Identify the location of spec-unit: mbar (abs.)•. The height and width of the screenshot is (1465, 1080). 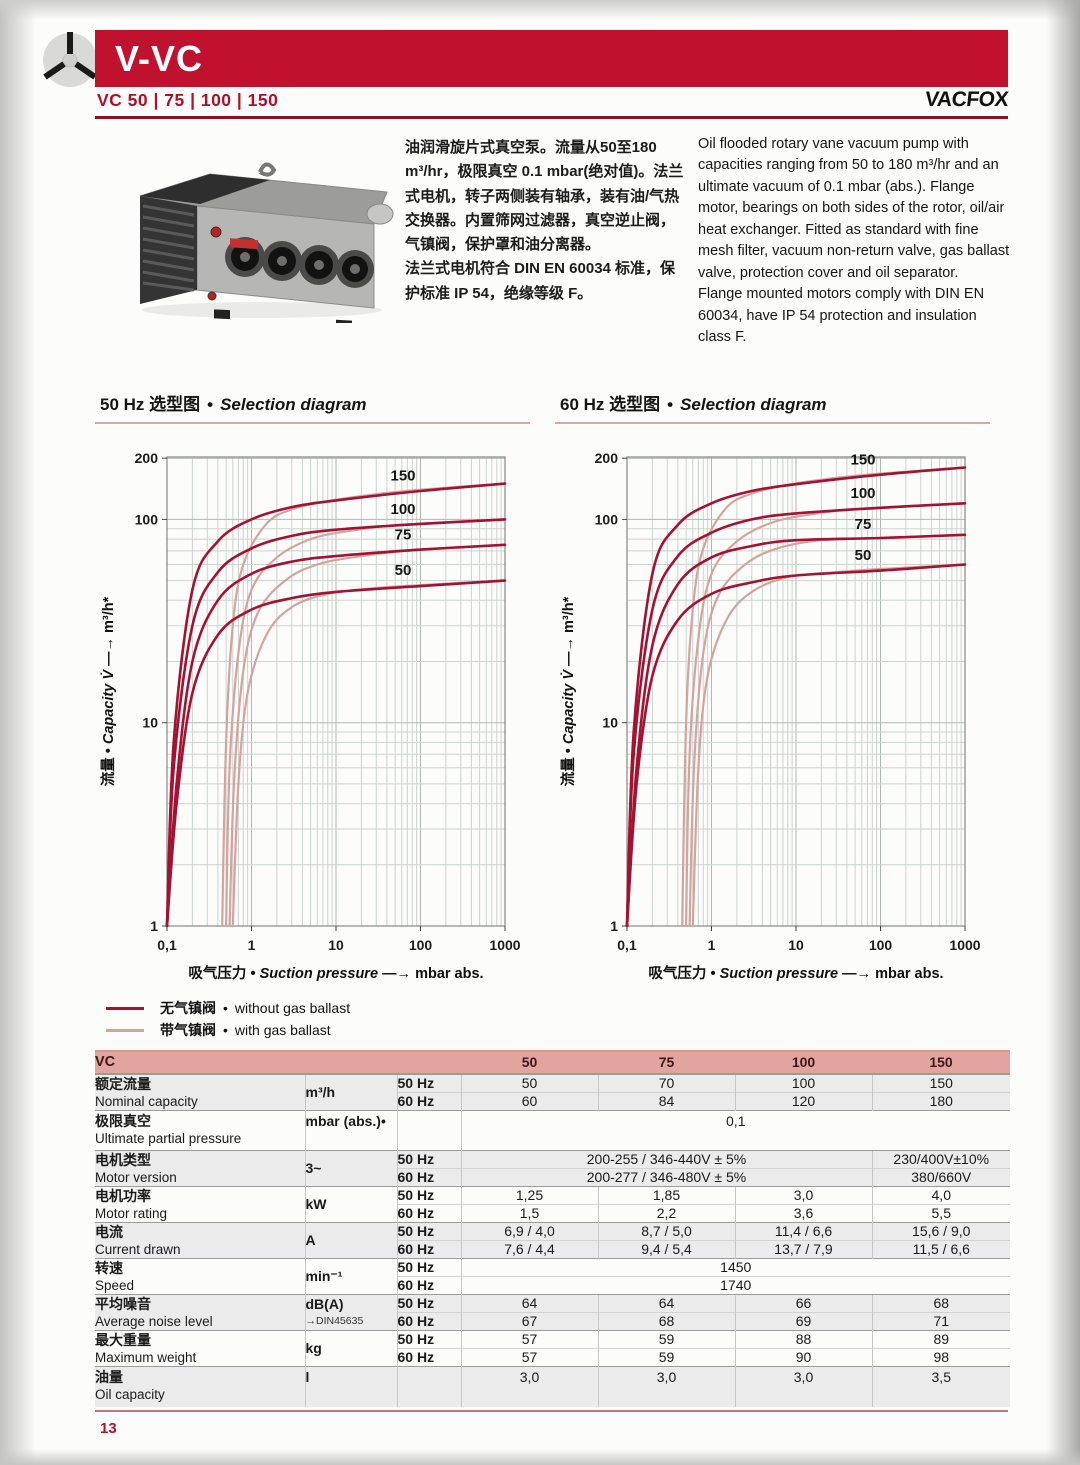
(350, 1130).